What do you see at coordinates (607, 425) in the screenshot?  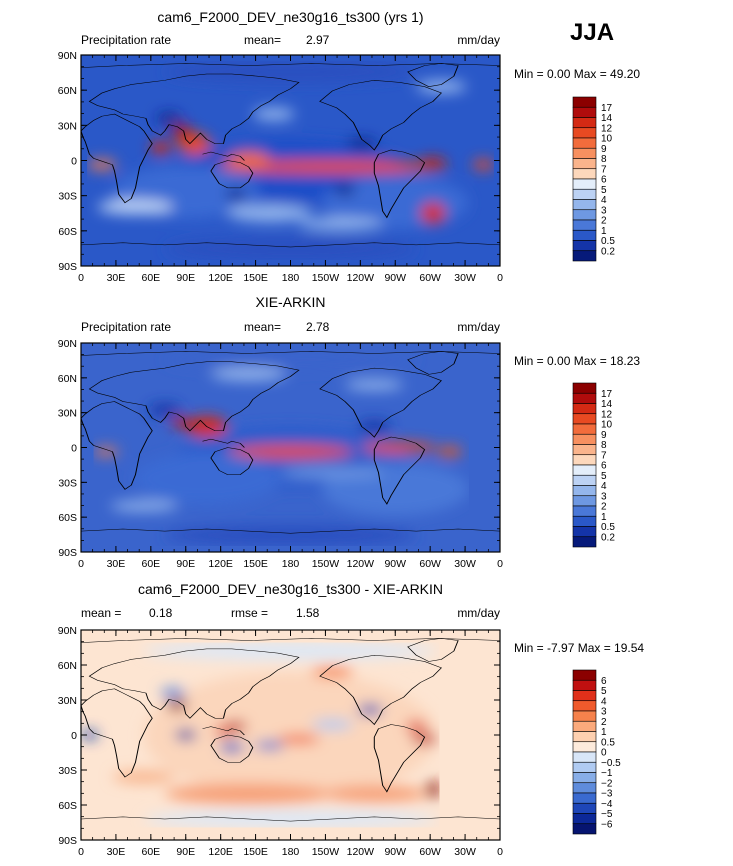 I see `colorbar-label: 10` at bounding box center [607, 425].